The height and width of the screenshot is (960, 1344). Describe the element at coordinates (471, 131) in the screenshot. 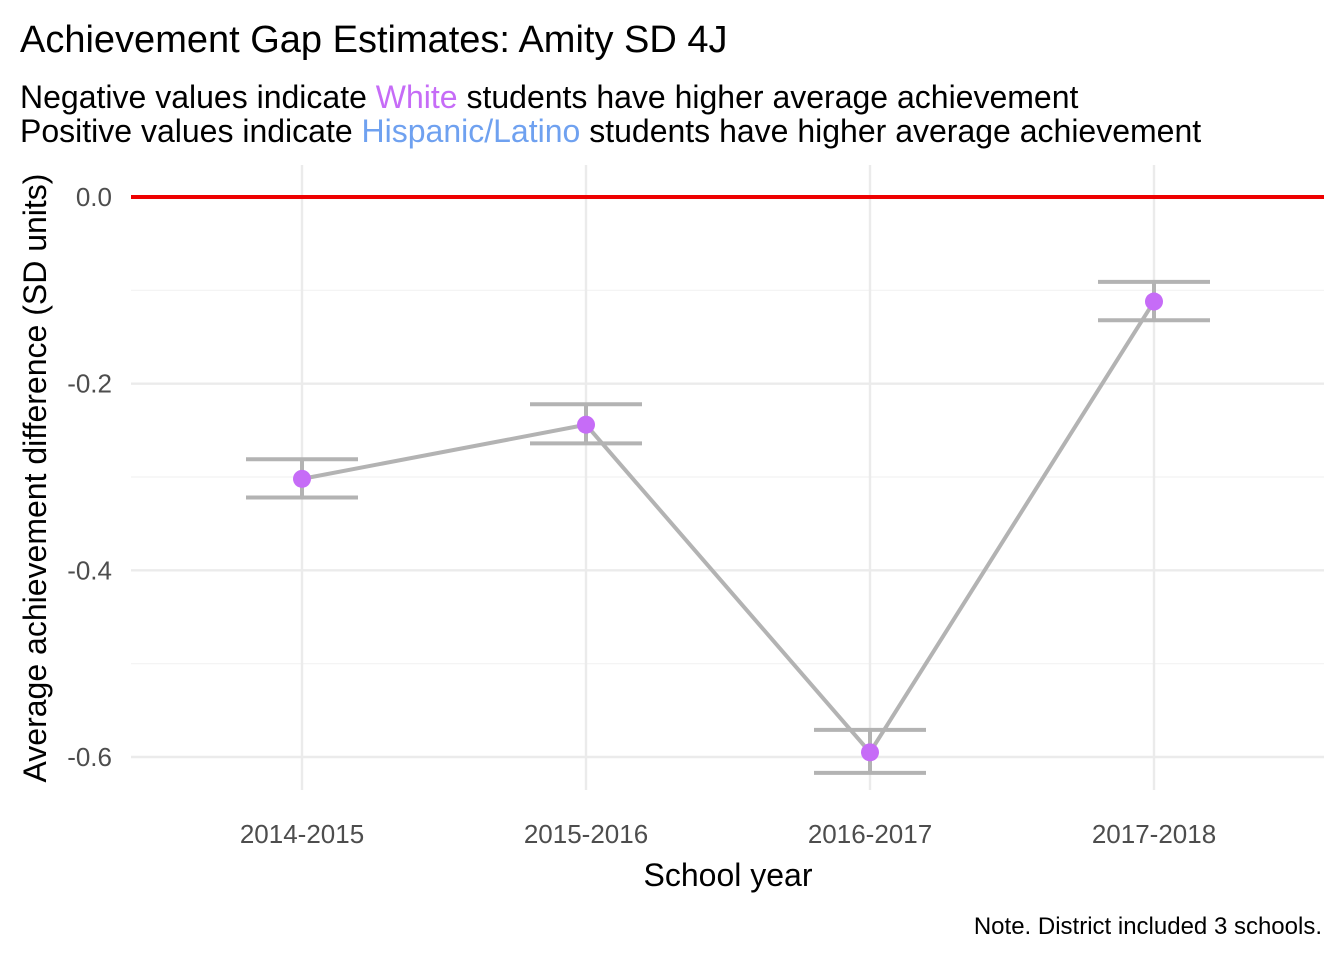

I see `subtitle-hispanic-highlight: Hispanic/Latino` at that location.